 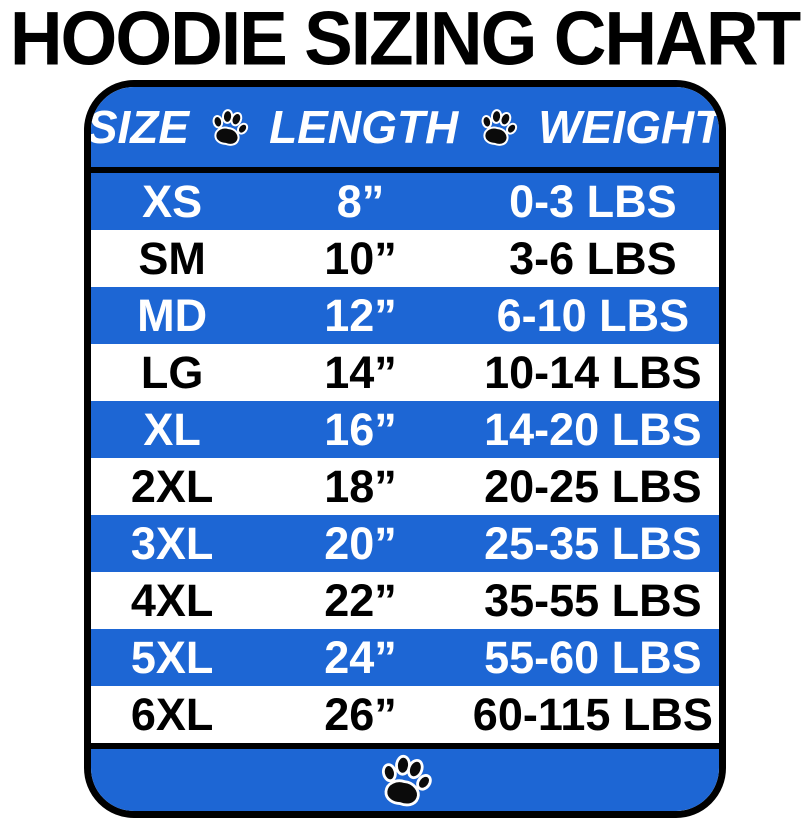 What do you see at coordinates (404, 657) in the screenshot?
I see `table-row: 5XL 24” 55-60 LBS` at bounding box center [404, 657].